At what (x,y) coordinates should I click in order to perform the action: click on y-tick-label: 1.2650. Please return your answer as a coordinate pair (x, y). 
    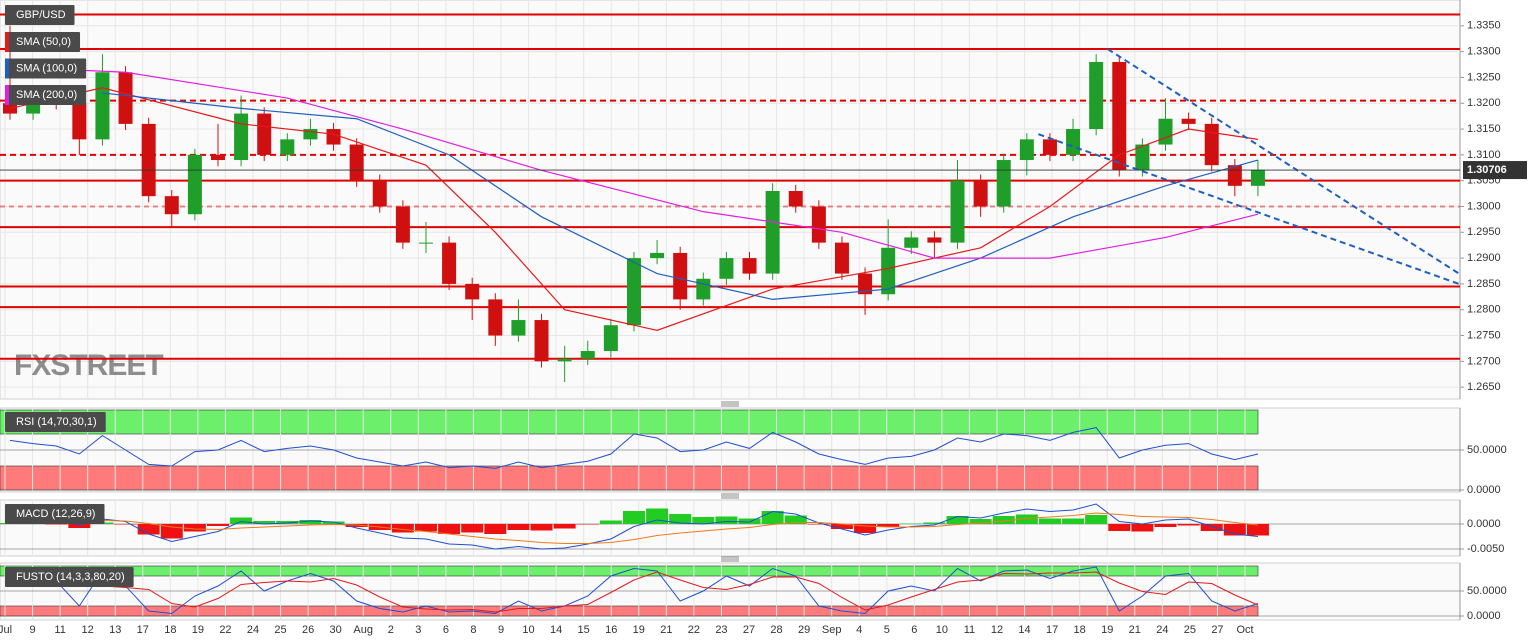
    Looking at the image, I should click on (1484, 387).